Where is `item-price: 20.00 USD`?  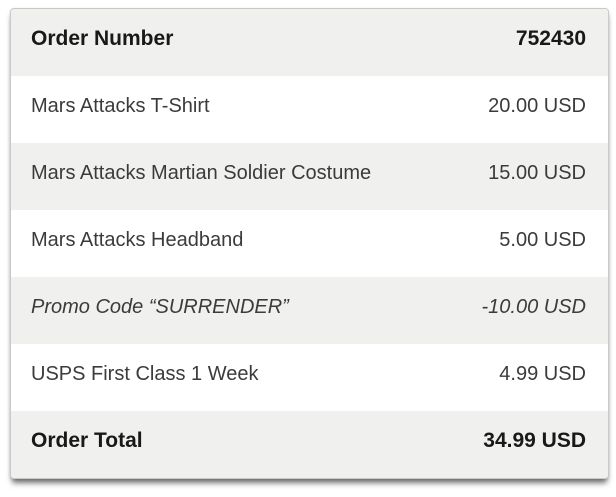 item-price: 20.00 USD is located at coordinates (537, 106).